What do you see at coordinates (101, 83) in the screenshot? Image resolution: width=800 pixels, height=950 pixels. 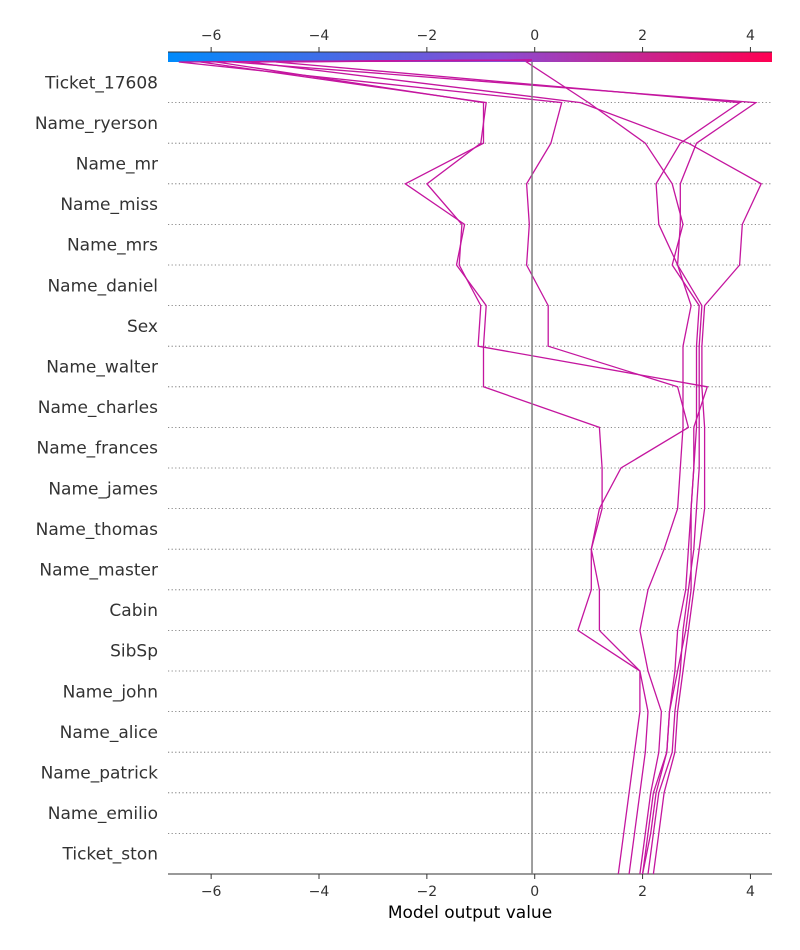 I see `feature-label: Ticket_17608` at bounding box center [101, 83].